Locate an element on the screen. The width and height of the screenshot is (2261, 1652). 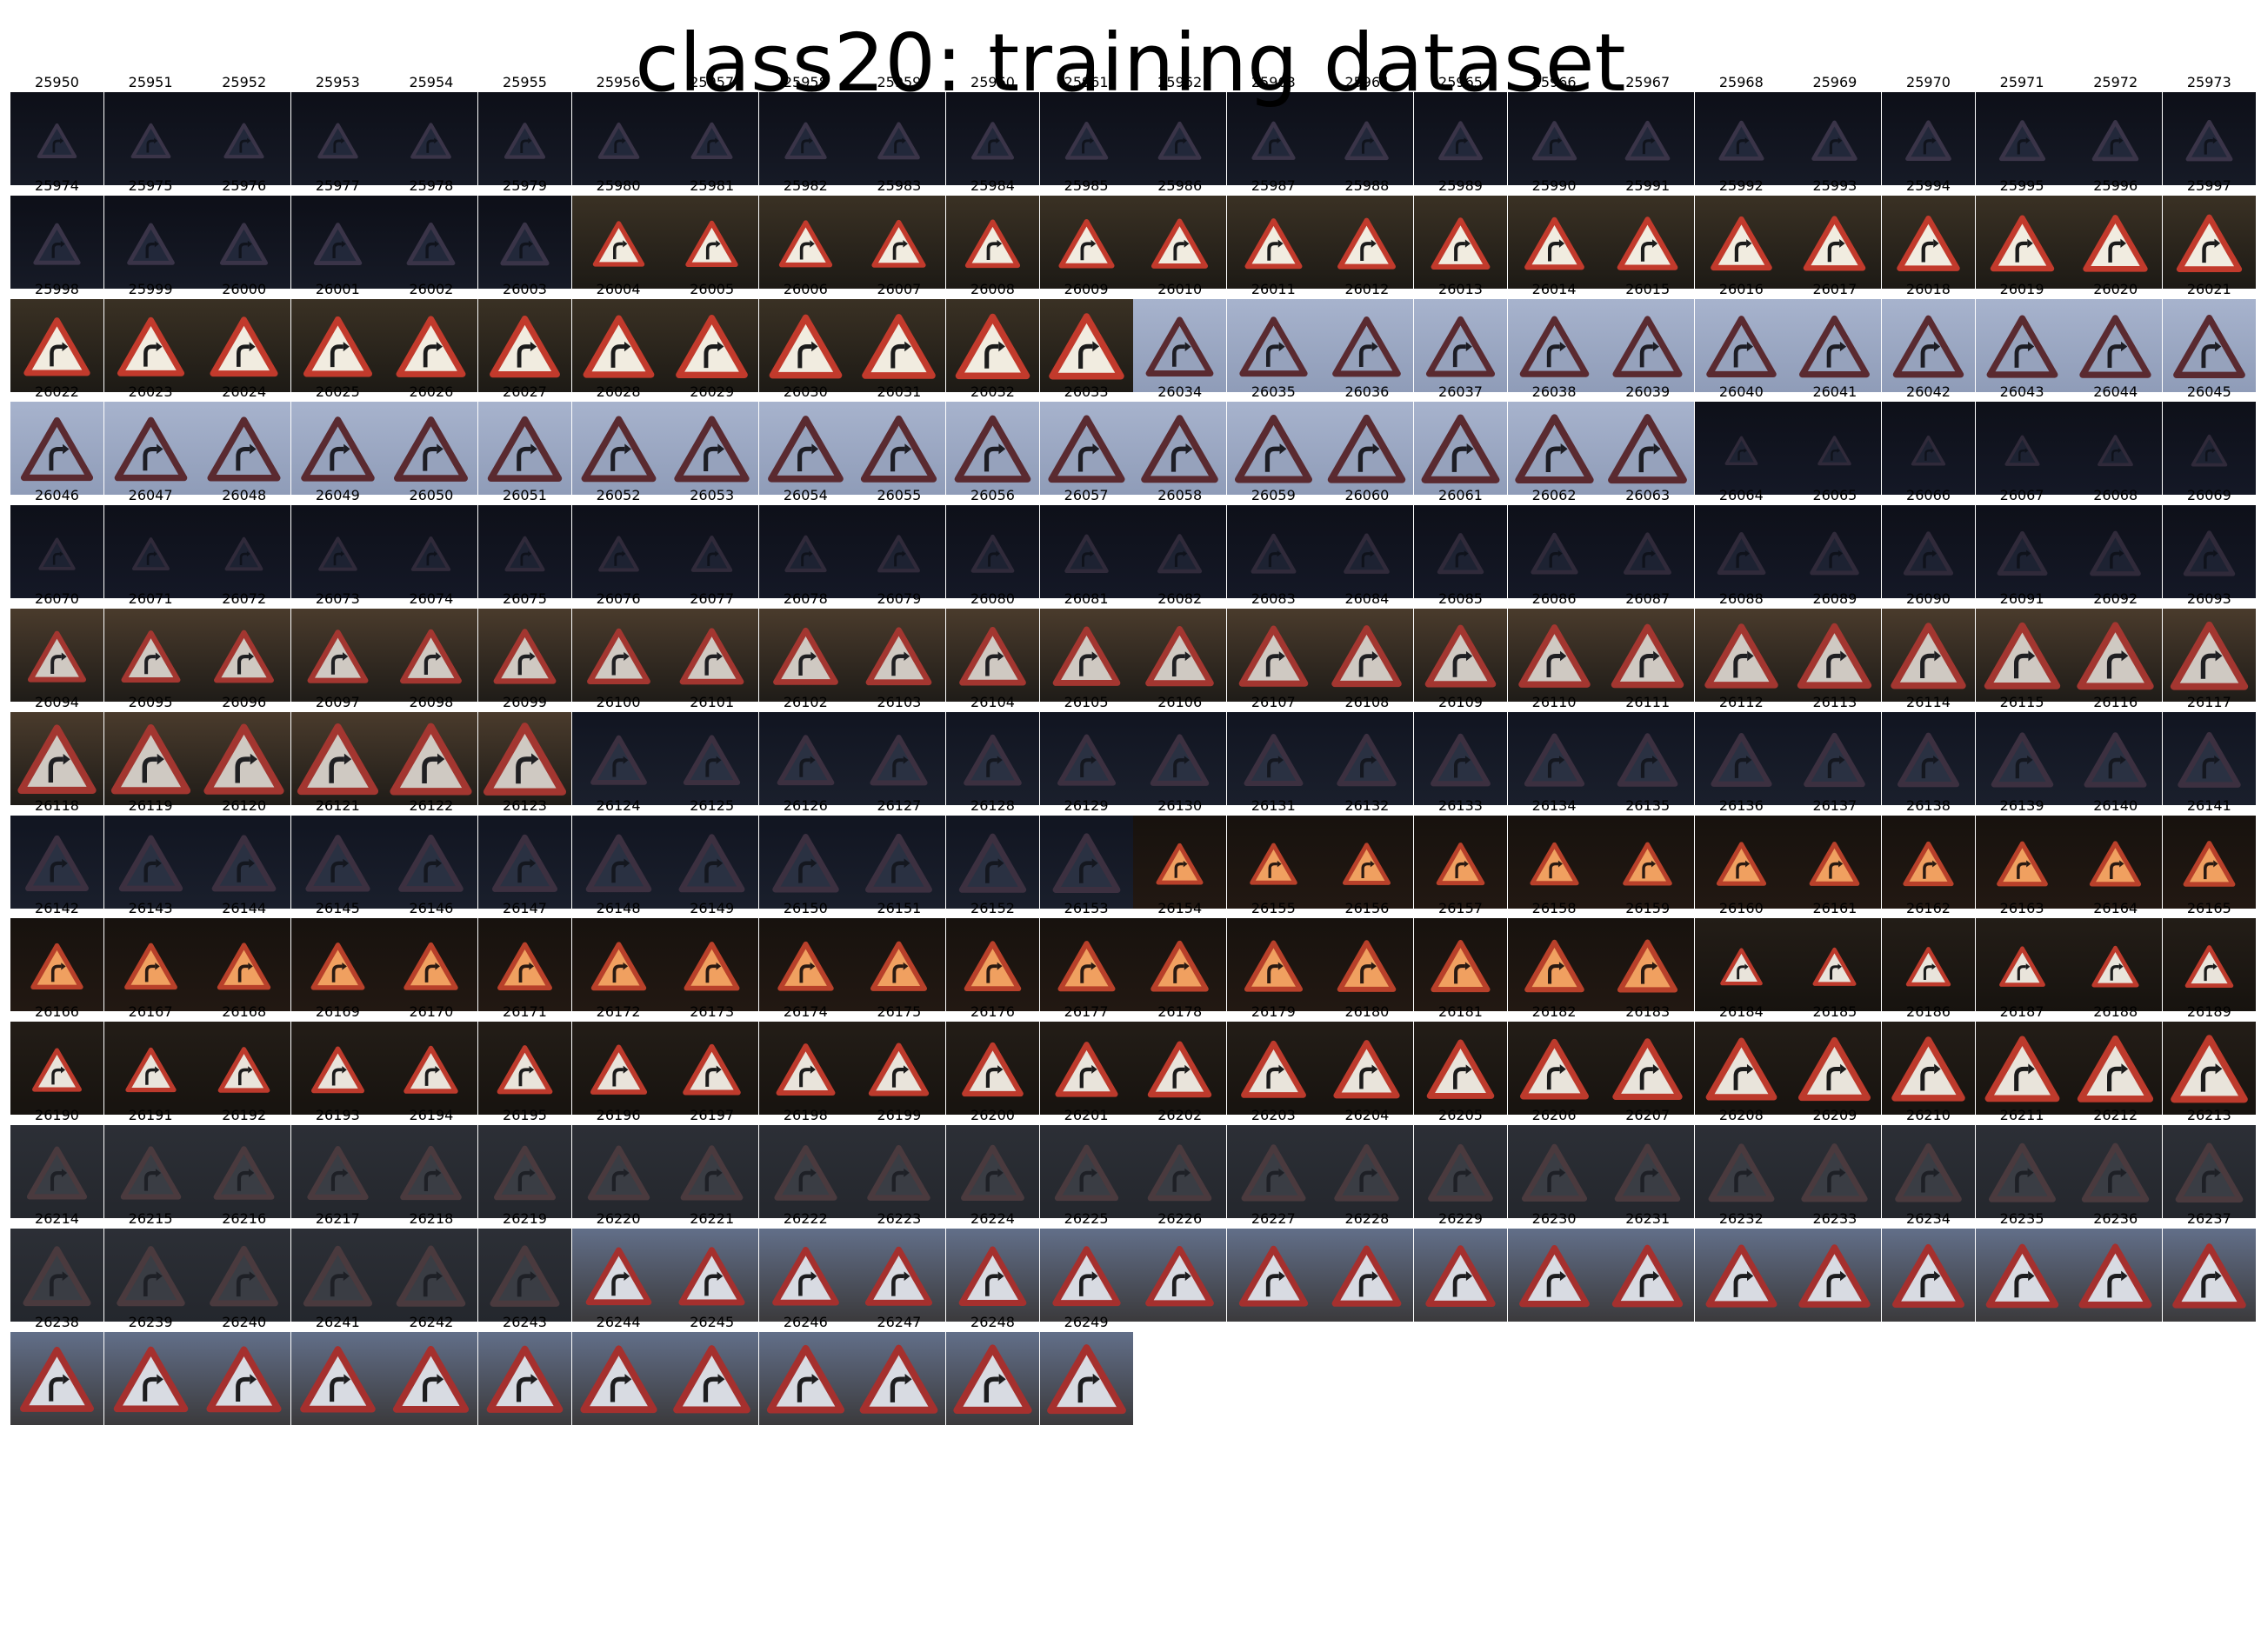
image-id-label: 25963 is located at coordinates (1273, 82).